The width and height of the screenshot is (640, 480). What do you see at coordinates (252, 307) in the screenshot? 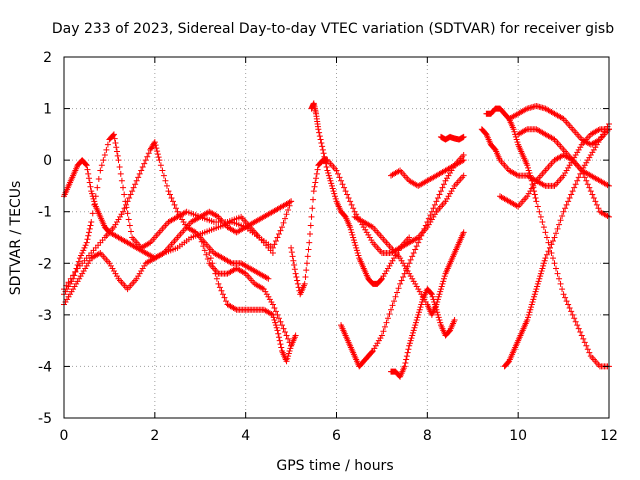
I see `series-track-e` at bounding box center [252, 307].